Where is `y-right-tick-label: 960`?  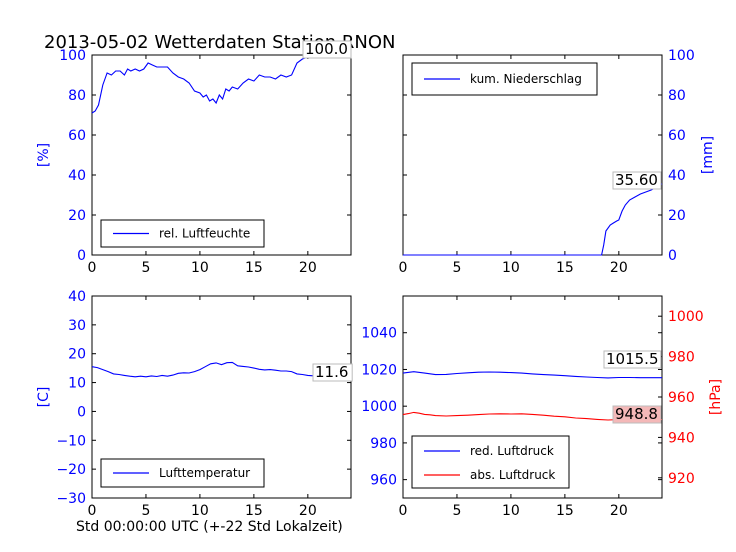 y-right-tick-label: 960 is located at coordinates (681, 398).